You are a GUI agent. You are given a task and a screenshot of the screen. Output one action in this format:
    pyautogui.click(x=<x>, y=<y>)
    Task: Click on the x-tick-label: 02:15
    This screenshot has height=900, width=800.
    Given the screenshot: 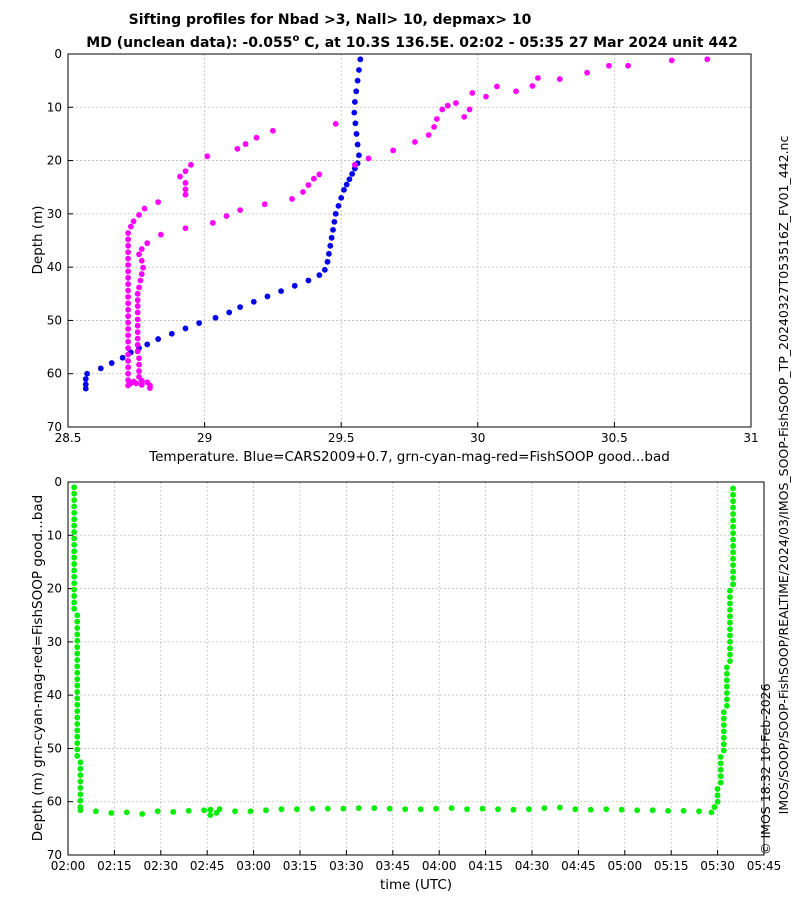 What is the action you would take?
    pyautogui.click(x=114, y=866)
    